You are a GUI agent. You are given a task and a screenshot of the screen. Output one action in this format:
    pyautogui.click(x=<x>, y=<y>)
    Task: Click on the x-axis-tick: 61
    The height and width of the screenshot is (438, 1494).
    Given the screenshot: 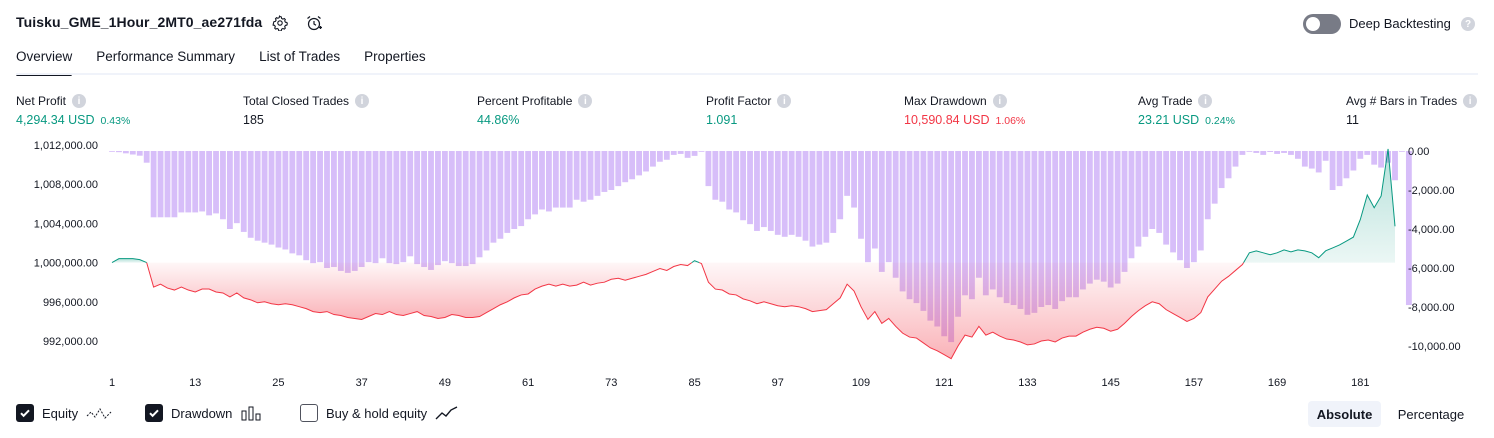 What is the action you would take?
    pyautogui.click(x=528, y=383)
    